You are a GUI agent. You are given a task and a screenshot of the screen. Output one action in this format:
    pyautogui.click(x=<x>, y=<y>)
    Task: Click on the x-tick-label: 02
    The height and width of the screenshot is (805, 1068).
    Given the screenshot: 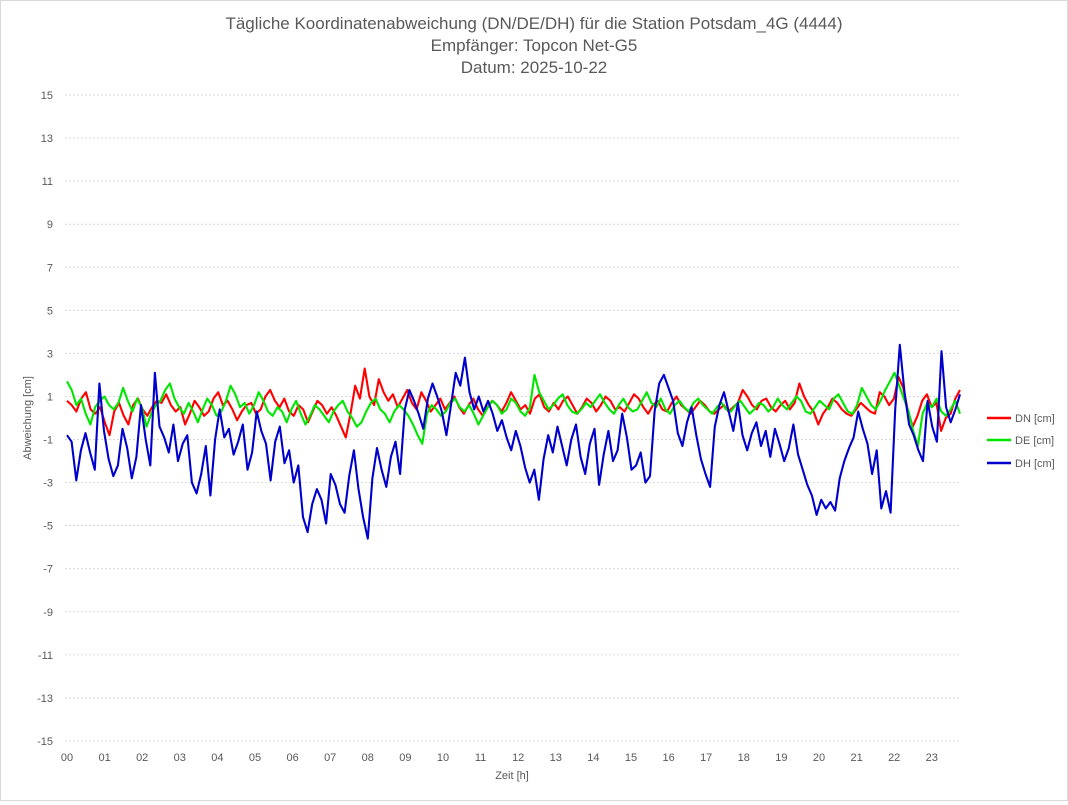 What is the action you would take?
    pyautogui.click(x=142, y=758)
    